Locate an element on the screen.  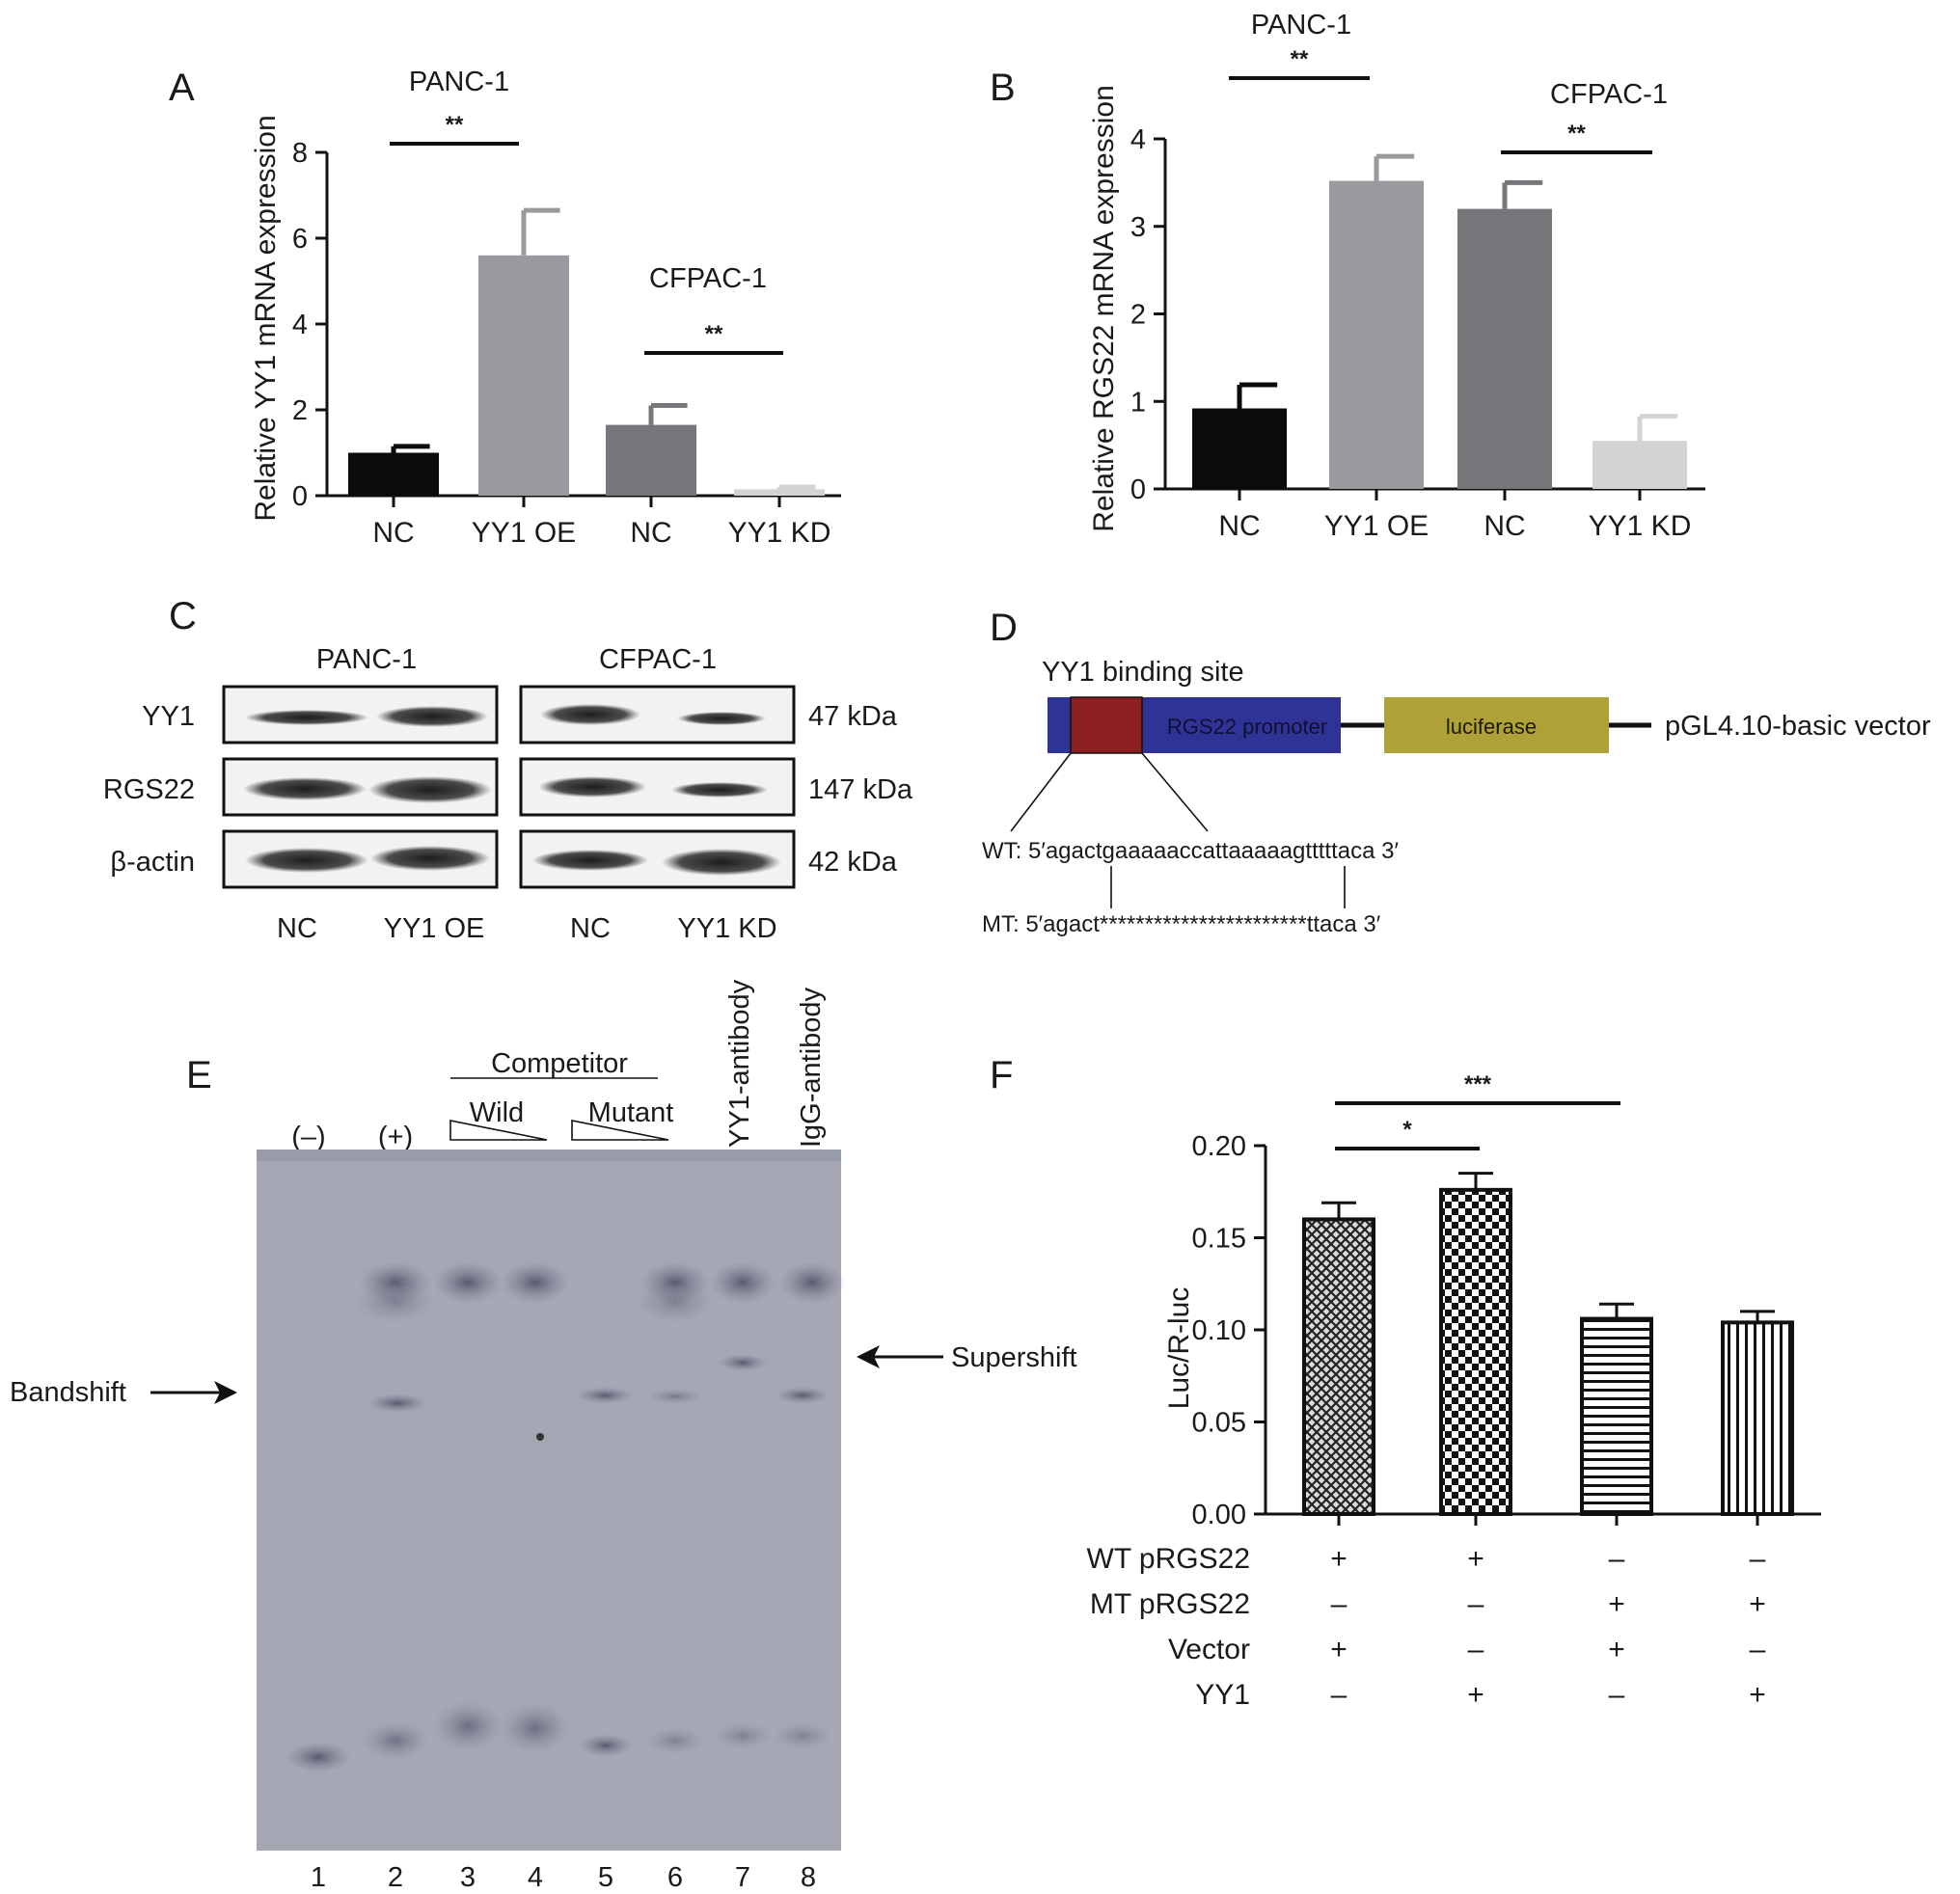
positive-control-label: (+) is located at coordinates (395, 1137).